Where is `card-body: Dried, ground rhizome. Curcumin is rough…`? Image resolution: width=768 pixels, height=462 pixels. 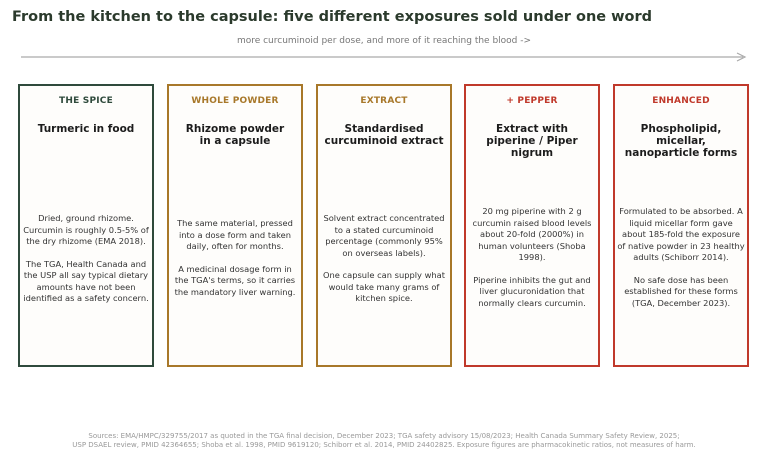
card-body: Dried, ground rhizome. Curcumin is rough… is located at coordinates (86, 259).